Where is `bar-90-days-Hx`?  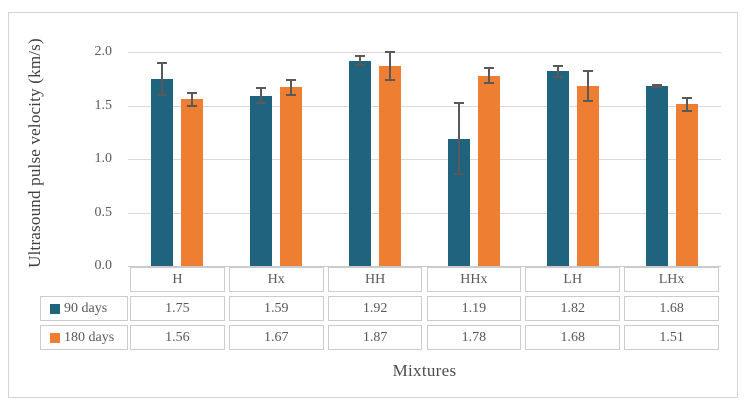
bar-90-days-Hx is located at coordinates (261, 180).